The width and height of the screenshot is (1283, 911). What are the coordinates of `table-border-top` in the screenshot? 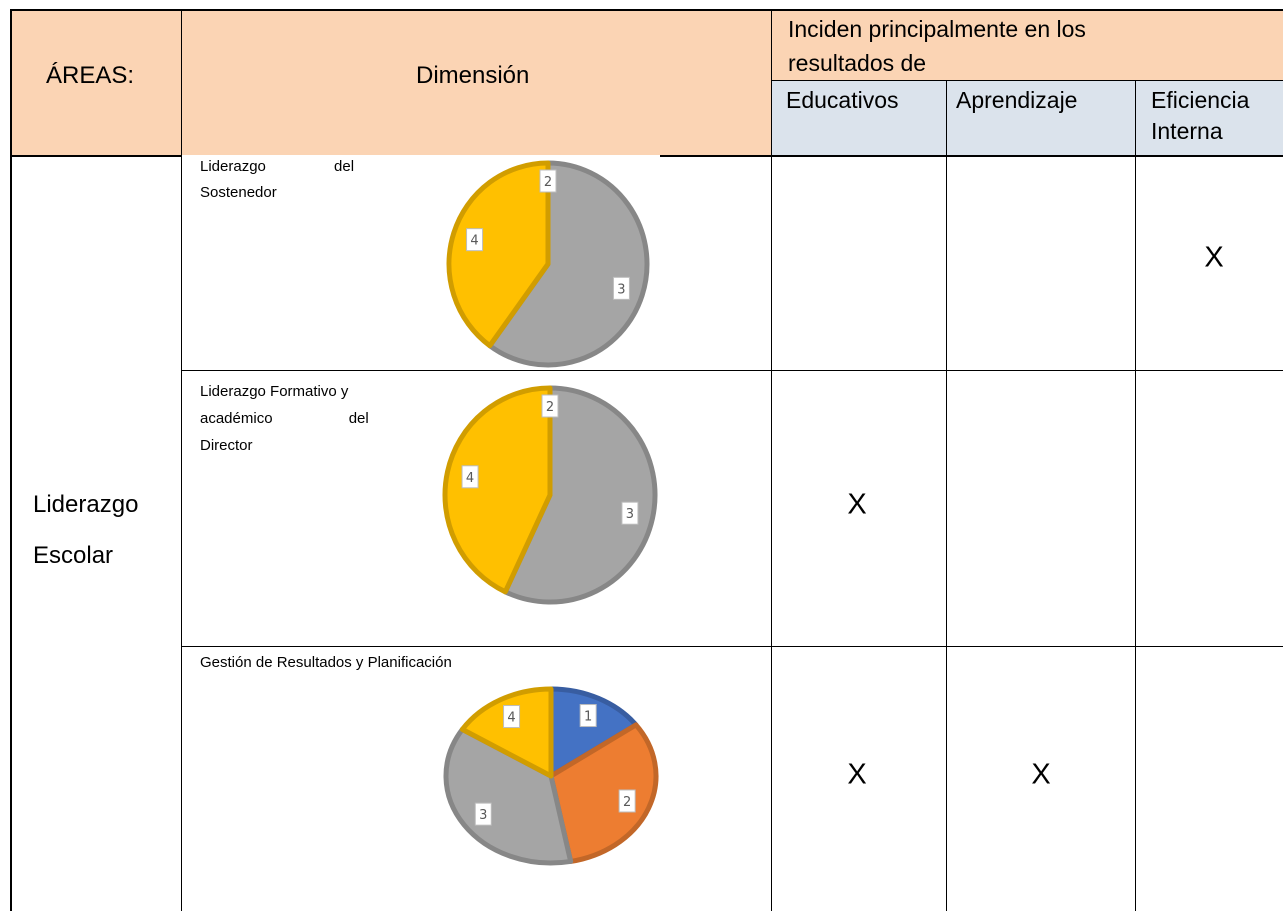 It's located at (647, 10).